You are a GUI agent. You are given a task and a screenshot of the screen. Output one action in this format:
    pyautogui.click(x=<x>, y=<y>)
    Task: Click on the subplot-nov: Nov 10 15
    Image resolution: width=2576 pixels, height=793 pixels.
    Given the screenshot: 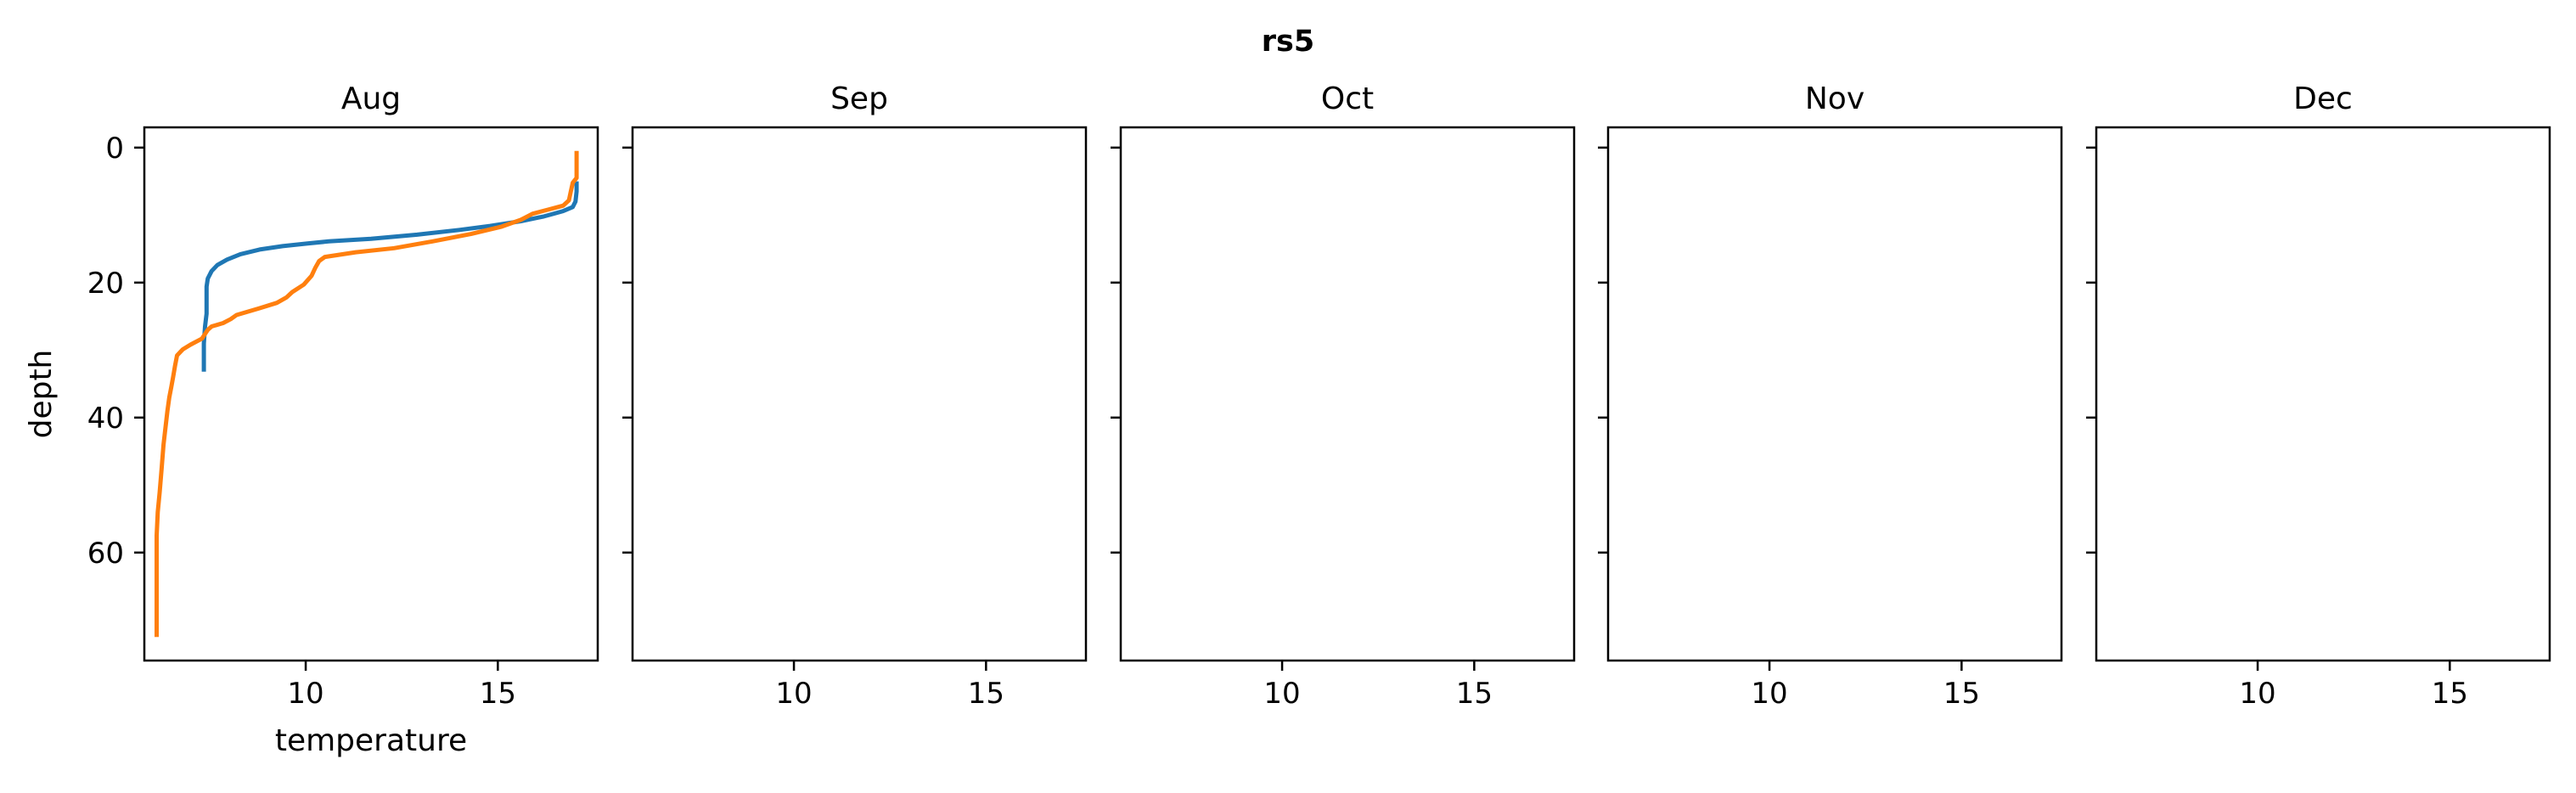 What is the action you would take?
    pyautogui.click(x=1830, y=396)
    